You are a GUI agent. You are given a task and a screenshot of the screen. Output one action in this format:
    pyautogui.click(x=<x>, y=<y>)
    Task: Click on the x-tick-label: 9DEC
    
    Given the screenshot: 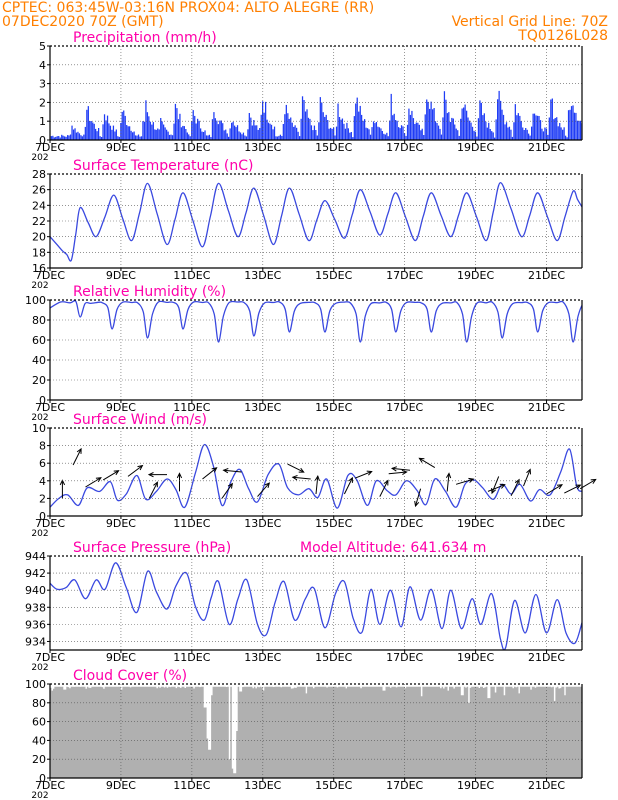 What is the action you would take?
    pyautogui.click(x=121, y=147)
    